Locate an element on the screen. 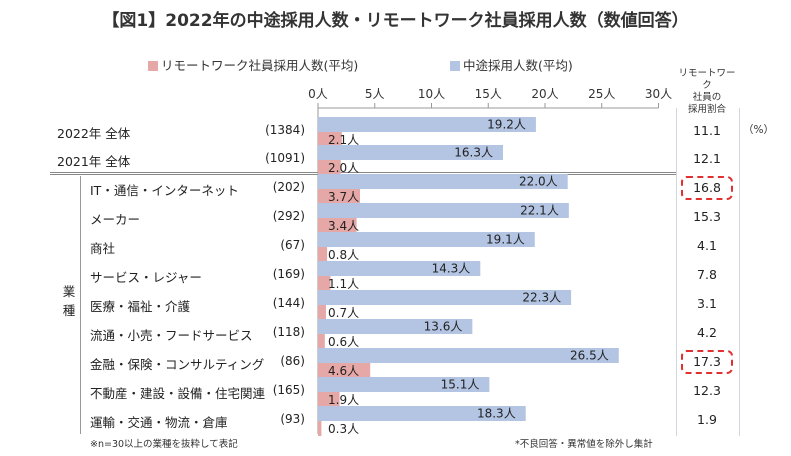  row-label: メーカー is located at coordinates (115, 219).